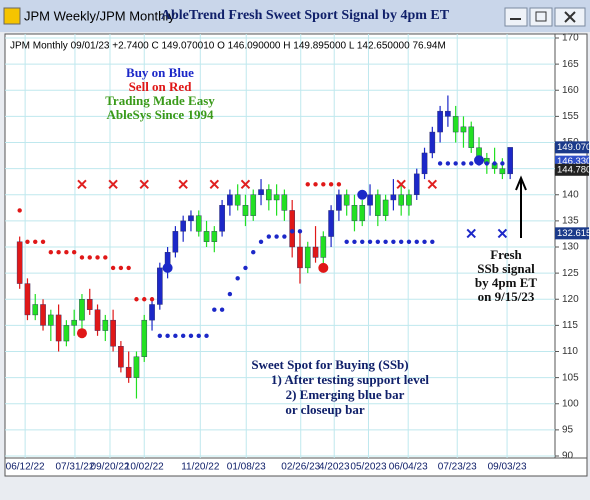 The image size is (590, 500). What do you see at coordinates (408, 467) in the screenshot?
I see `x-tick-label: 06/04/23` at bounding box center [408, 467].